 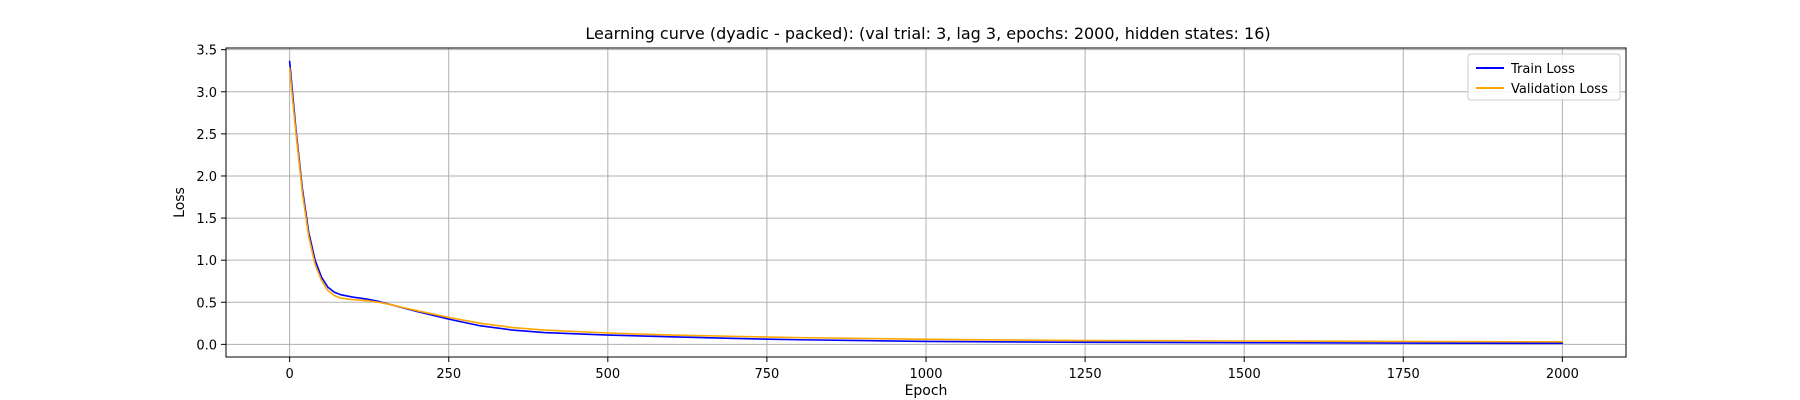 I want to click on x-tick-label: 2000, so click(x=1562, y=374).